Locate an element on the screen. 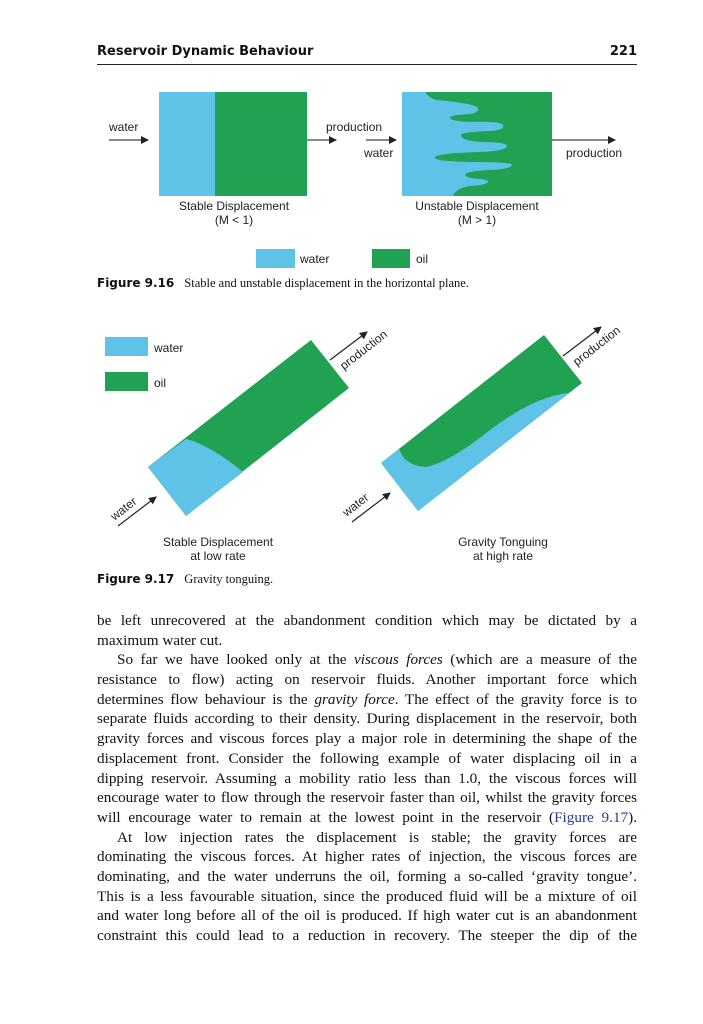 The image size is (703, 1024). italic-term: gravity force is located at coordinates (354, 699).